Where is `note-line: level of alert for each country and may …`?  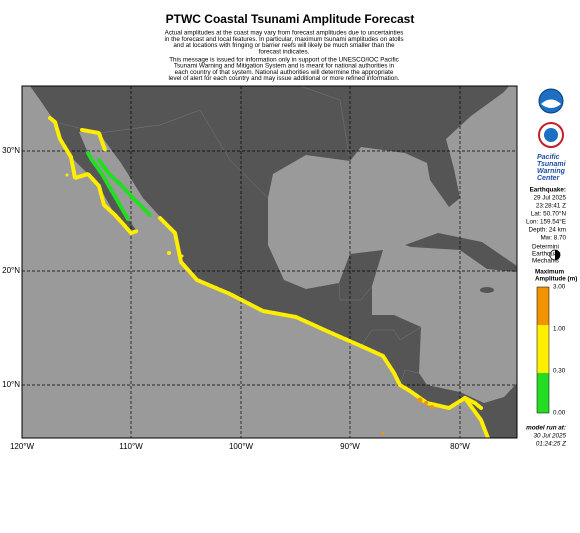 note-line: level of alert for each country and may … is located at coordinates (283, 78).